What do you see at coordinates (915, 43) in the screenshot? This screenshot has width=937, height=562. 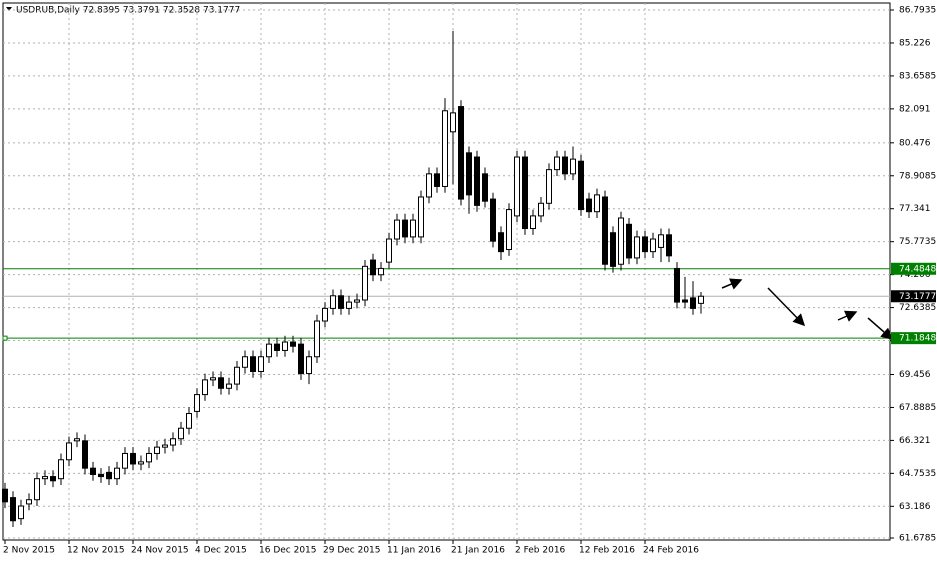 I see `y-tick-label: 85.226` at bounding box center [915, 43].